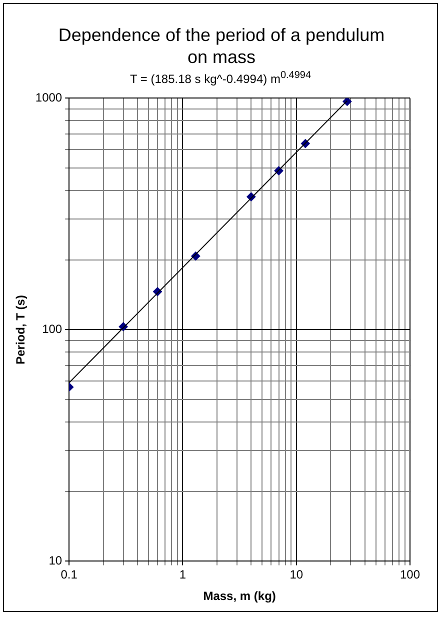 Image resolution: width=443 pixels, height=618 pixels. I want to click on chart-subtitle: T = (185.18 s kg^-0.4994) m$^{0.4994}$, so click(220, 78).